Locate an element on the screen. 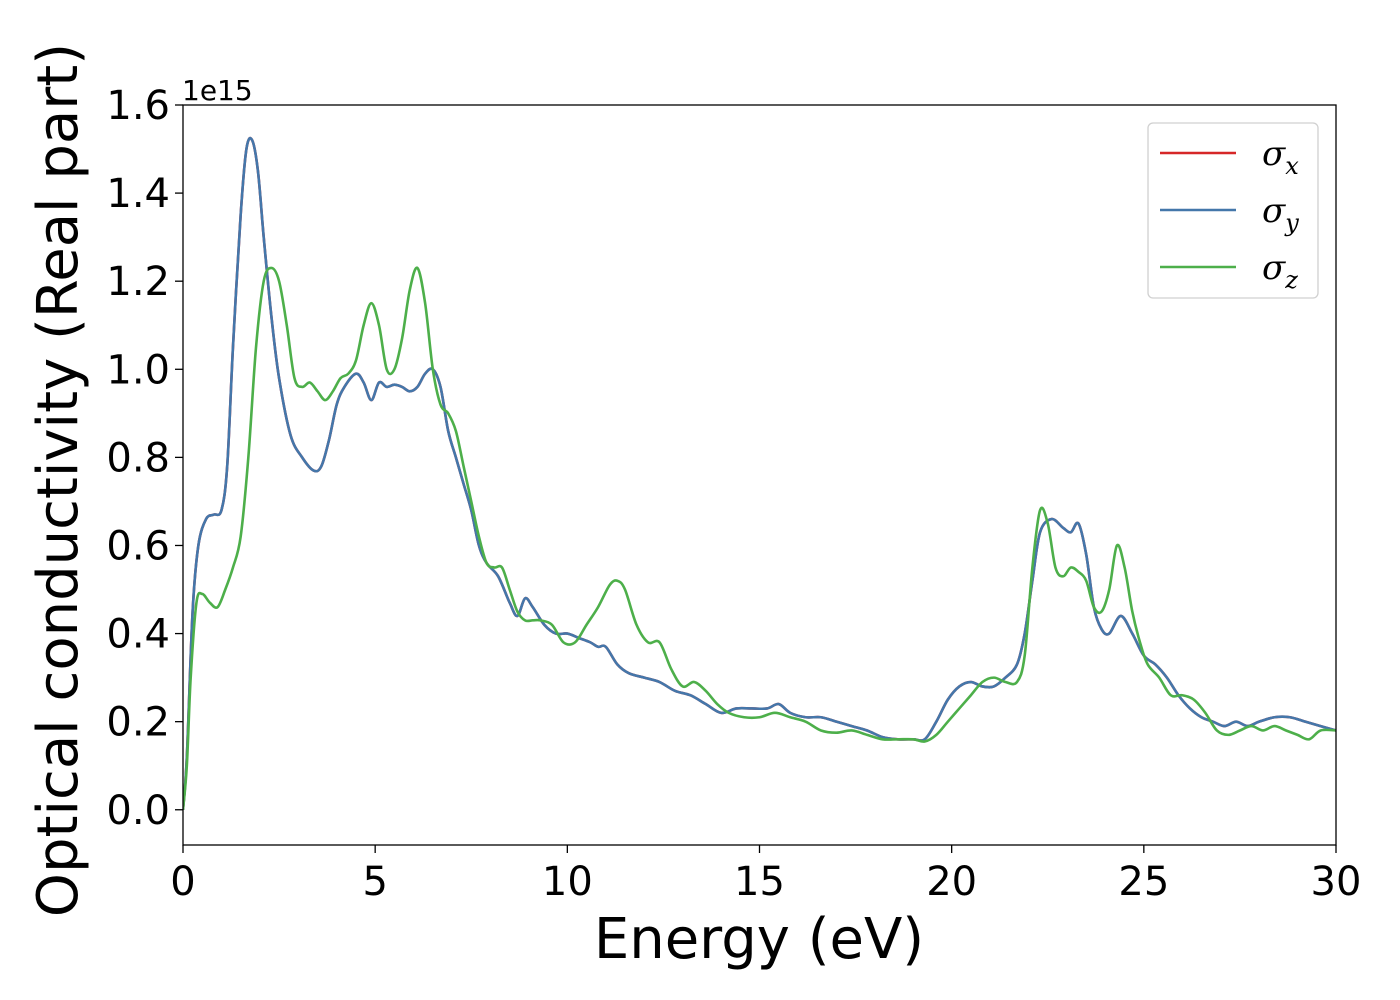  x-tick-label: 10 is located at coordinates (567, 882).